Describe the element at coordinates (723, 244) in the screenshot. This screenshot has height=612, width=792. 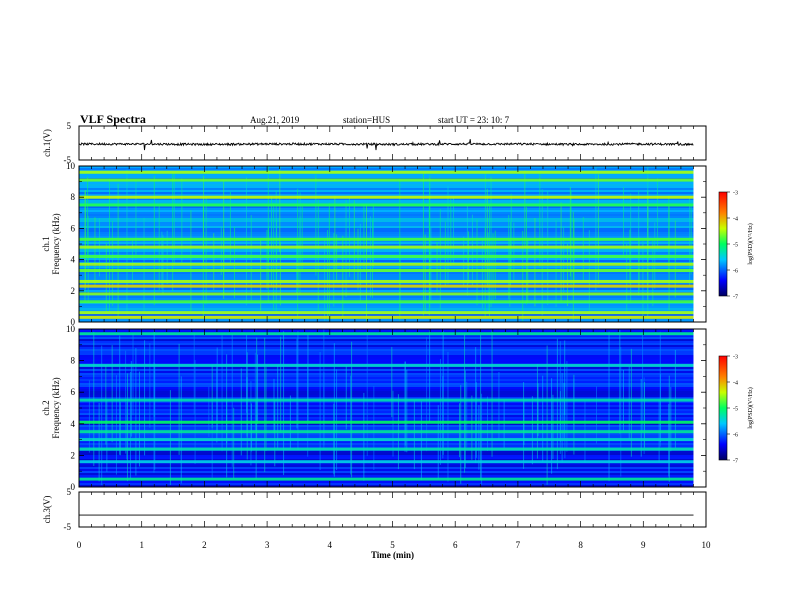
I see `colorbar` at that location.